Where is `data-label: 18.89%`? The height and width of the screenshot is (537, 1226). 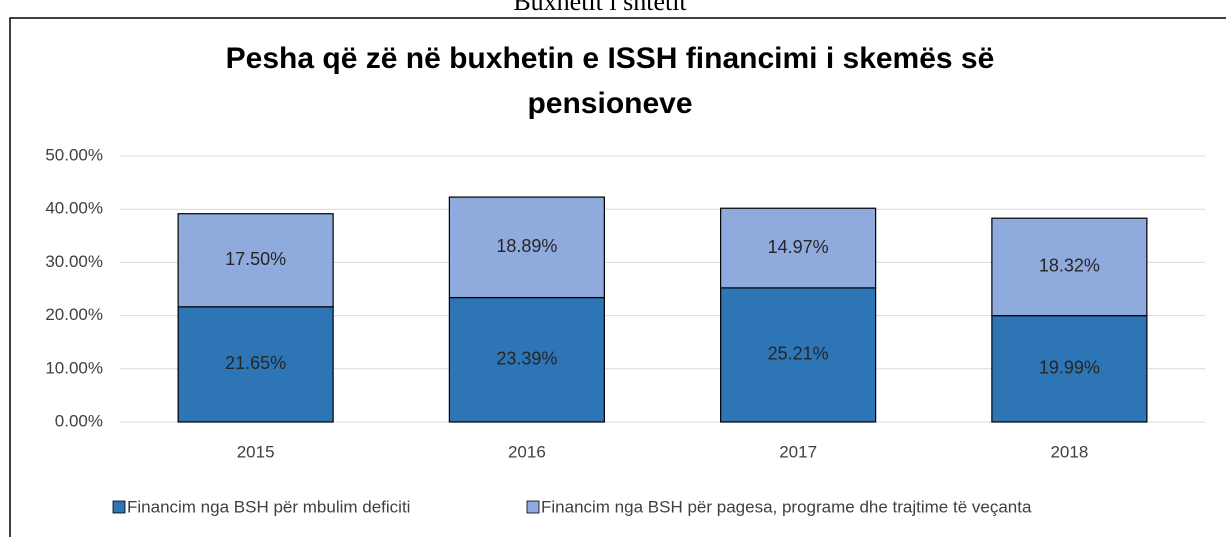
data-label: 18.89% is located at coordinates (526, 246).